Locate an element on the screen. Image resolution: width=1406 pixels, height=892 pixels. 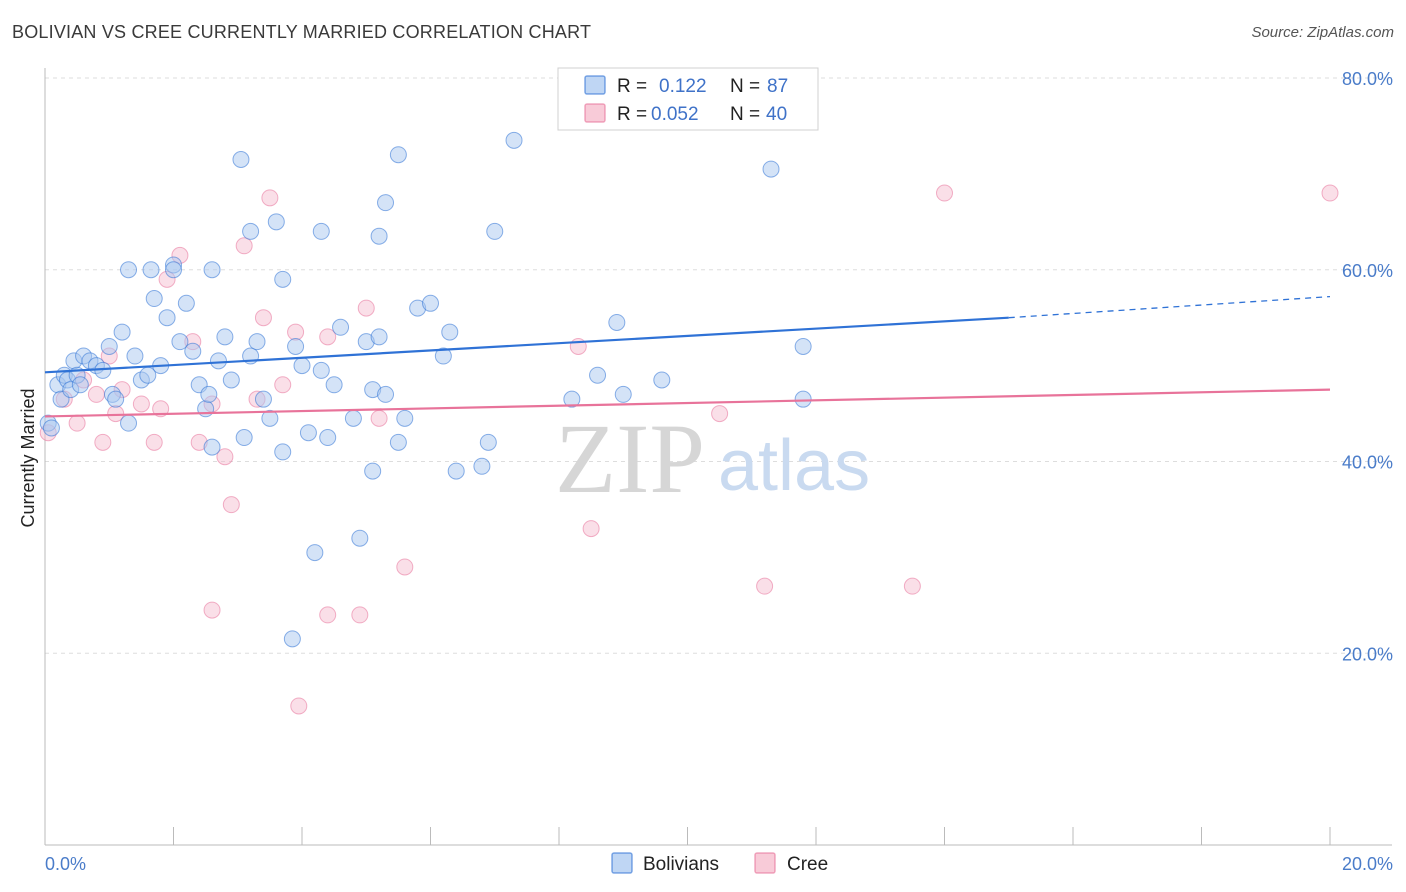
legend-n-label-cree: N = is located at coordinates (745, 114).